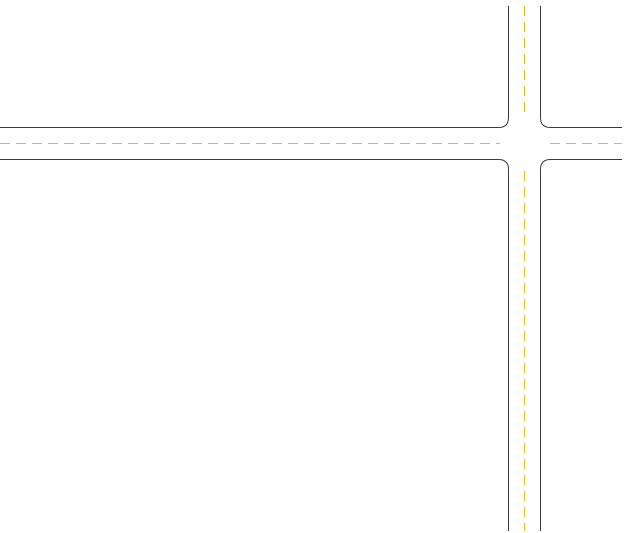 This screenshot has height=533, width=627. I want to click on curb-bottom-right, so click(581, 345).